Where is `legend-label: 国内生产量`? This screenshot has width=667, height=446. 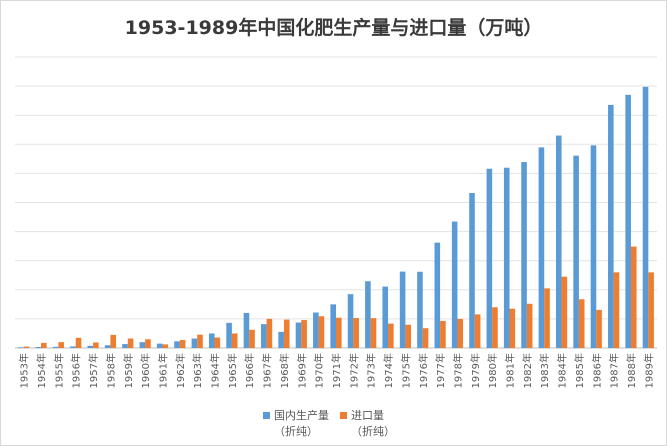 legend-label: 国内生产量 is located at coordinates (301, 415).